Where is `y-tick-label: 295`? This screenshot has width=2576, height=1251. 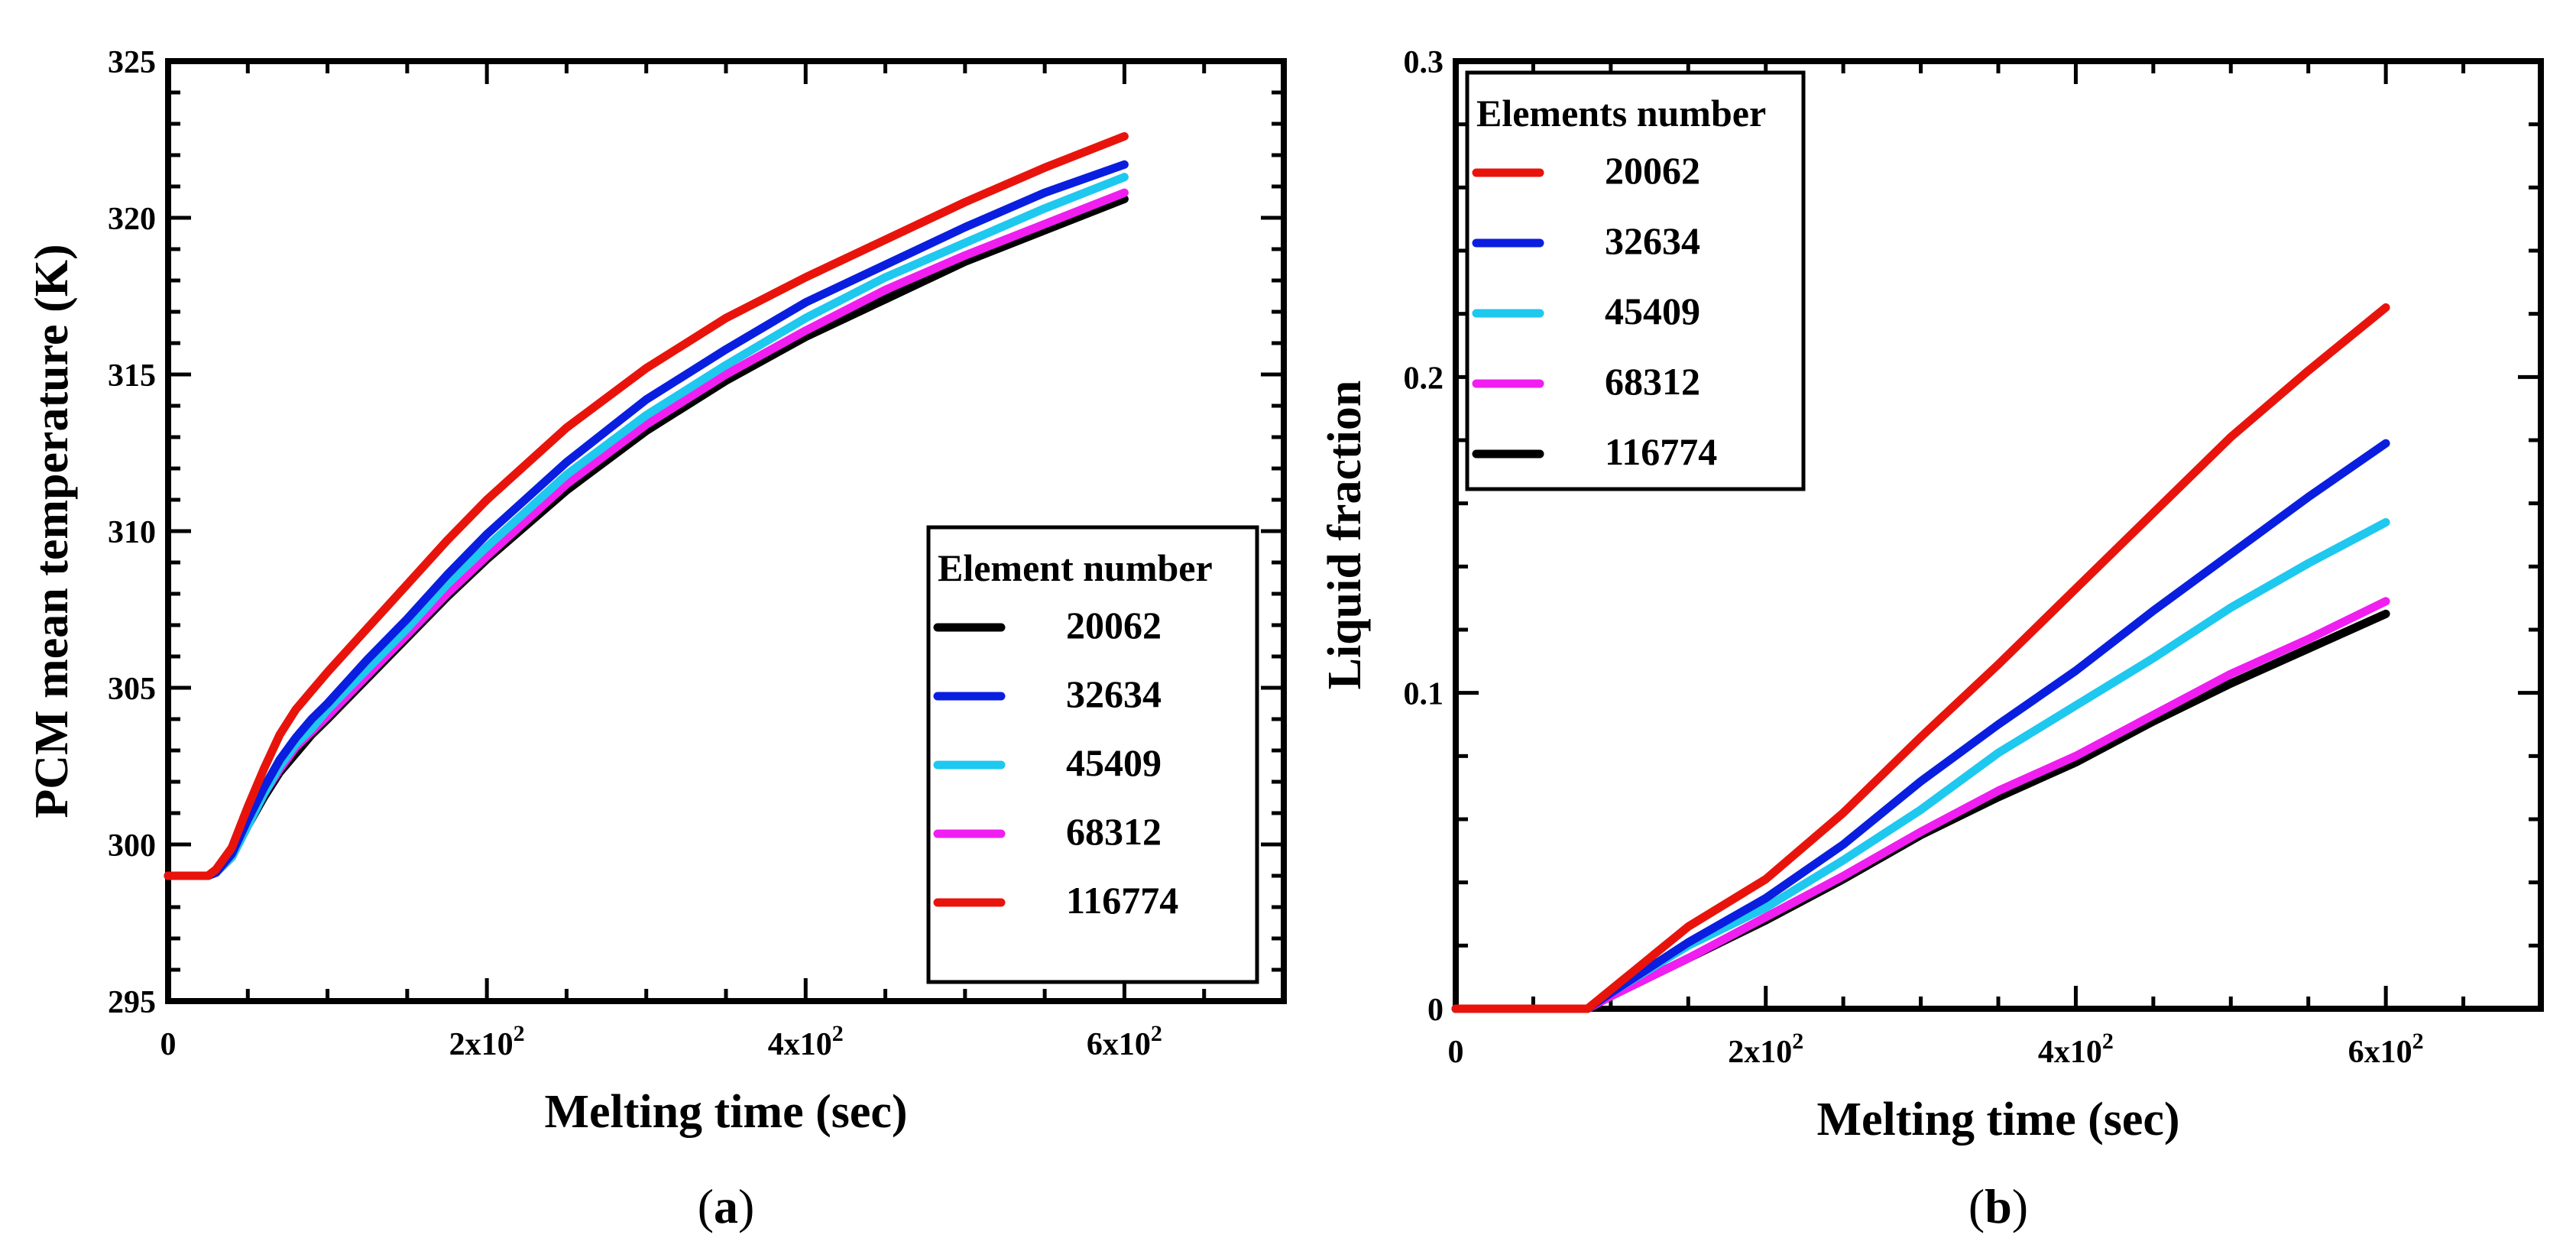 y-tick-label: 295 is located at coordinates (132, 1002).